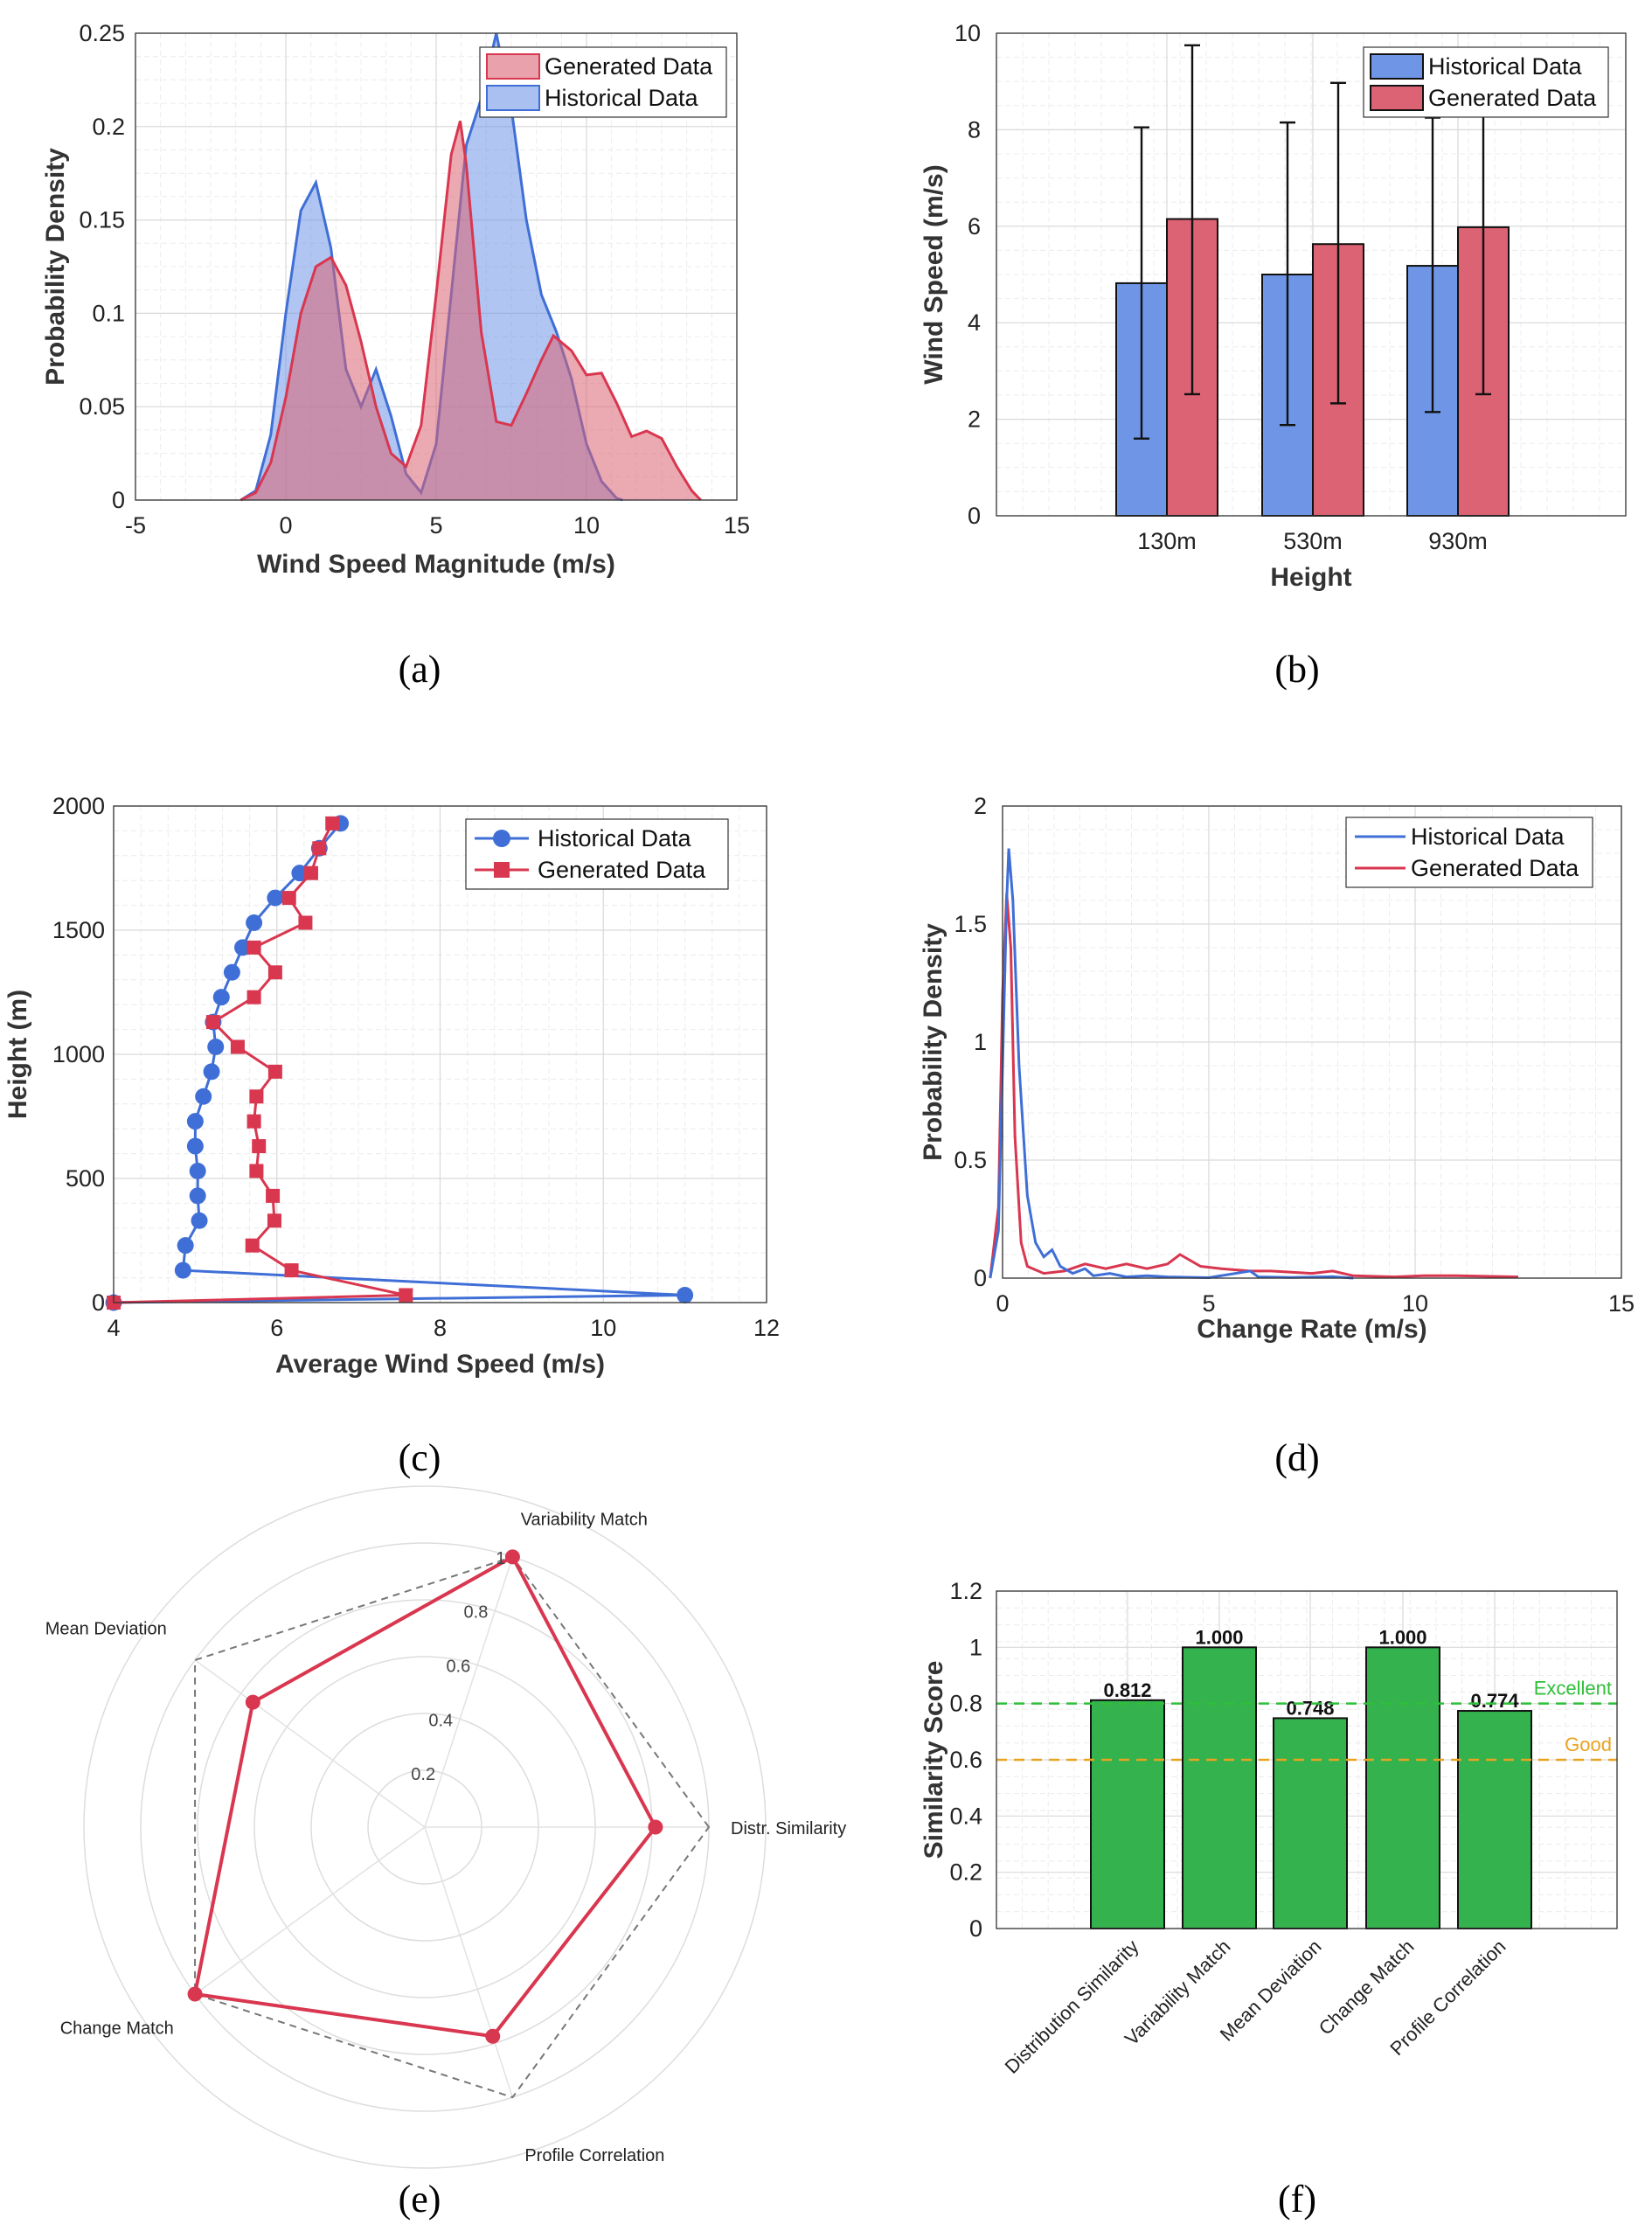 Image resolution: width=1652 pixels, height=2238 pixels. I want to click on y-tick-label: 1.5, so click(971, 924).